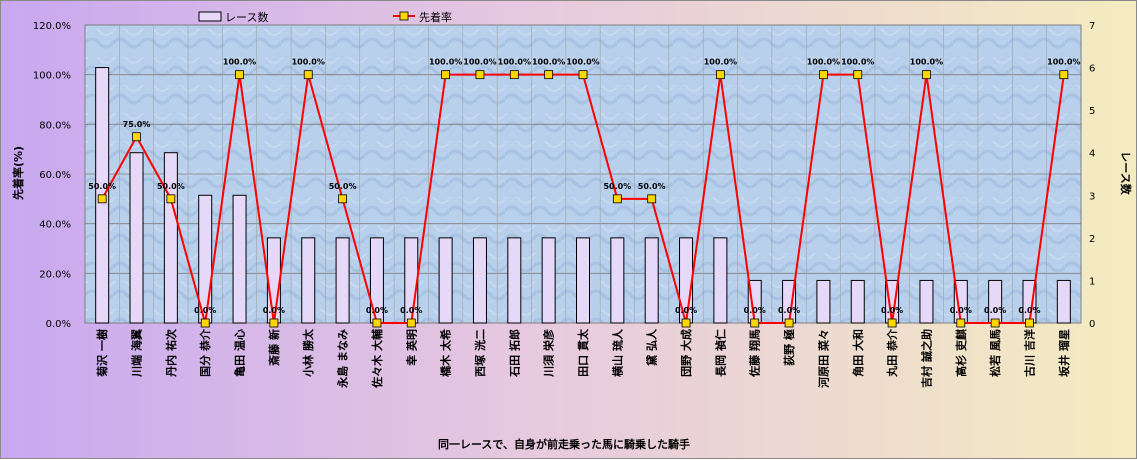  Describe the element at coordinates (325, 17) in the screenshot. I see `legend: レース数 先着率` at that location.